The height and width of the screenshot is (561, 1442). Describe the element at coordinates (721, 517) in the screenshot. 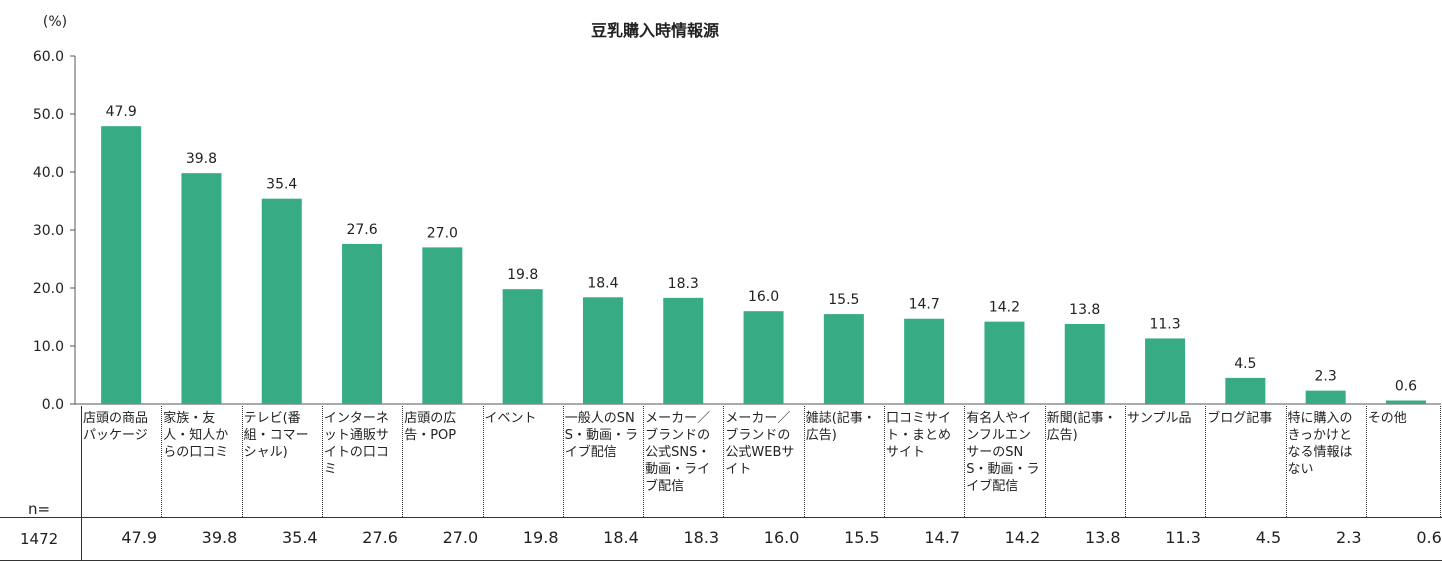

I see `table-top-border` at that location.